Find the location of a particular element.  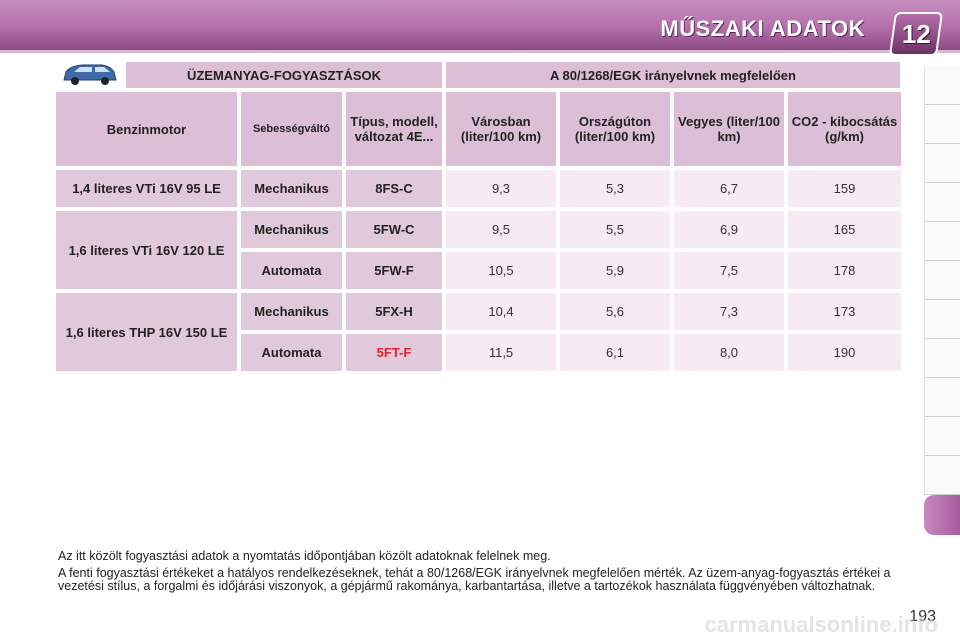

chapter-tabs is located at coordinates (942, 300).